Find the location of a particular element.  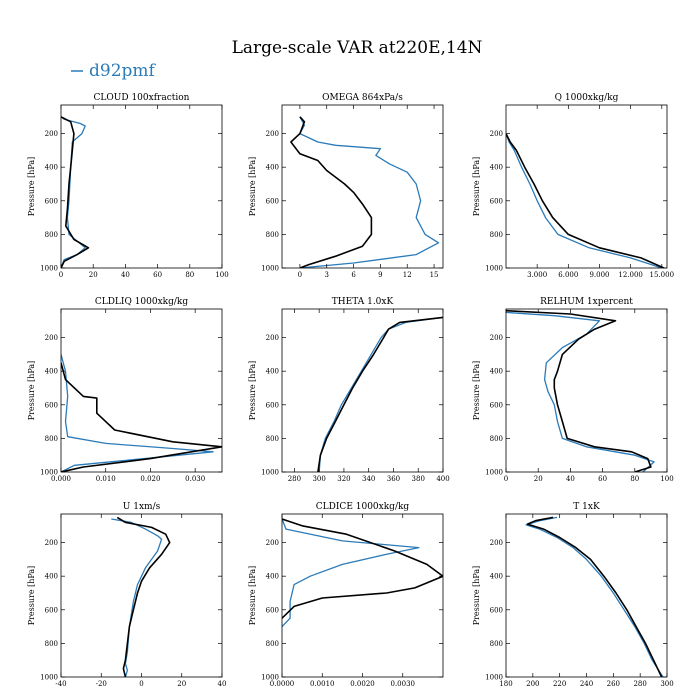

panel-title-relhum: RELHUM 1xpercent is located at coordinates (586, 302).